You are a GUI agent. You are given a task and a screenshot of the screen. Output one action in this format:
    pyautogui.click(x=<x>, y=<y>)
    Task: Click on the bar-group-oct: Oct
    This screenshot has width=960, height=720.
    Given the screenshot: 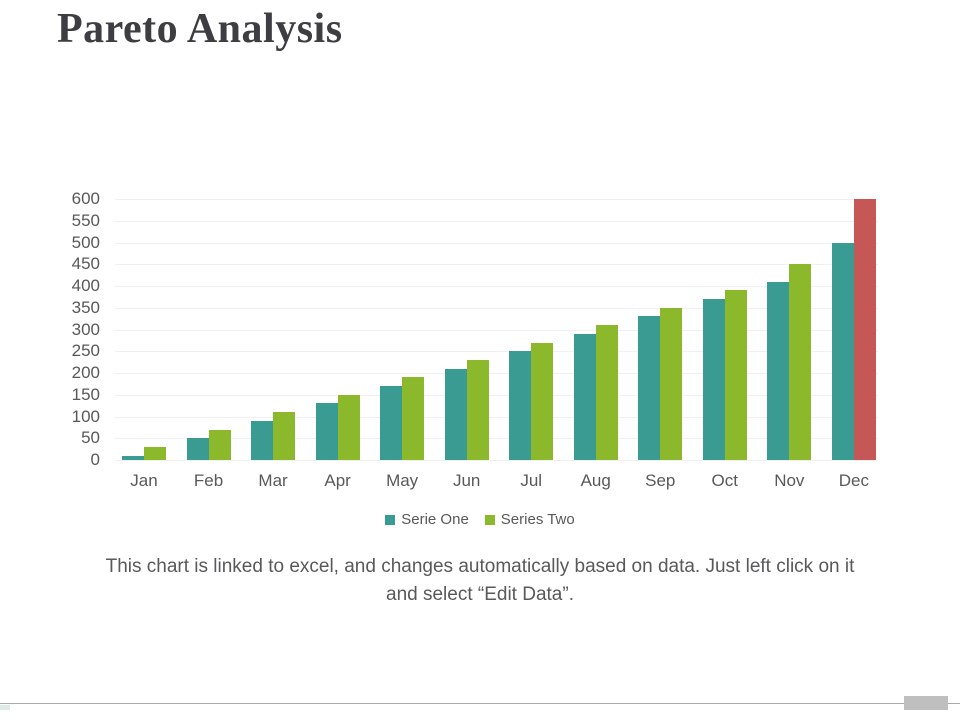 What is the action you would take?
    pyautogui.click(x=724, y=344)
    